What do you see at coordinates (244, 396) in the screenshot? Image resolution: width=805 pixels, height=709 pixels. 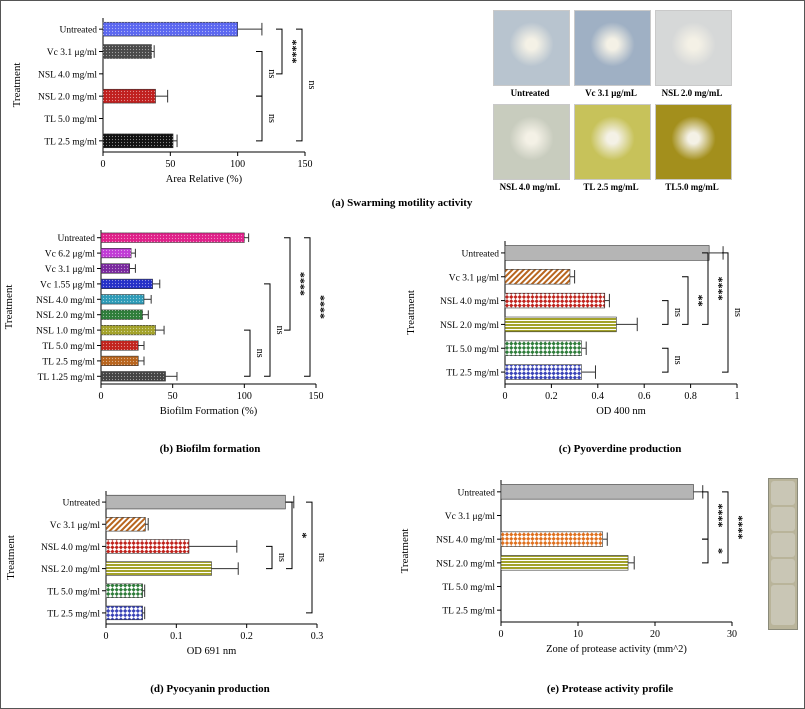 I see `x-tick-label: 100` at bounding box center [244, 396].